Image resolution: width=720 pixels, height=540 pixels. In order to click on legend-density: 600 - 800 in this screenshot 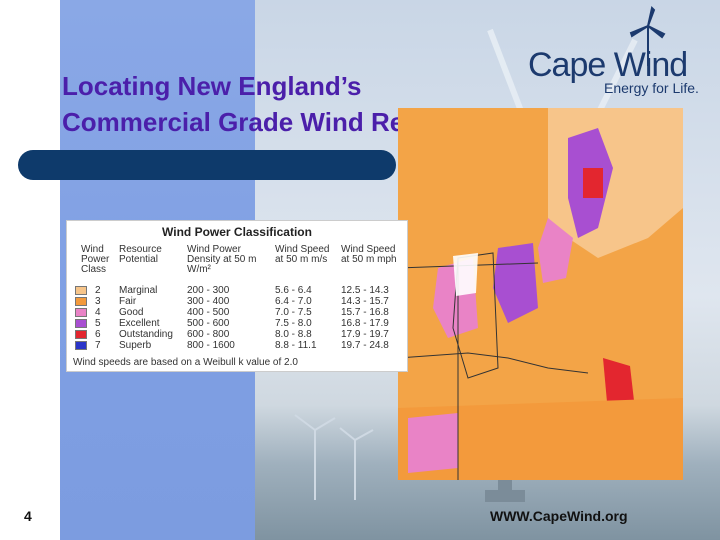, I will do `click(208, 334)`.